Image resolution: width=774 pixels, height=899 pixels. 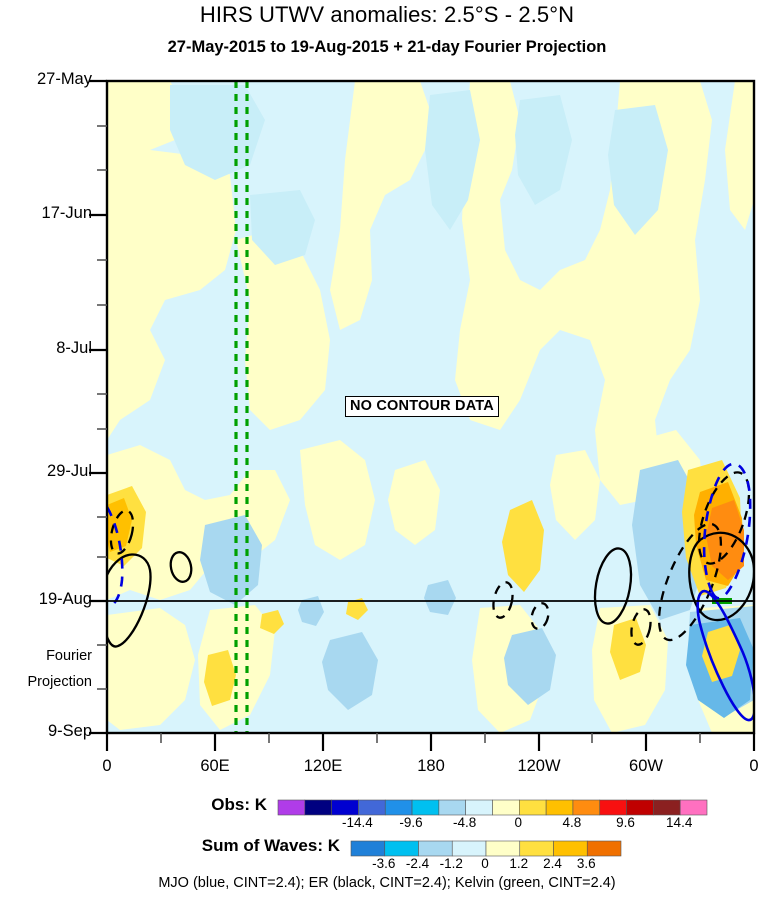 I want to click on x-axis-tick-label-4: 120W, so click(x=539, y=766).